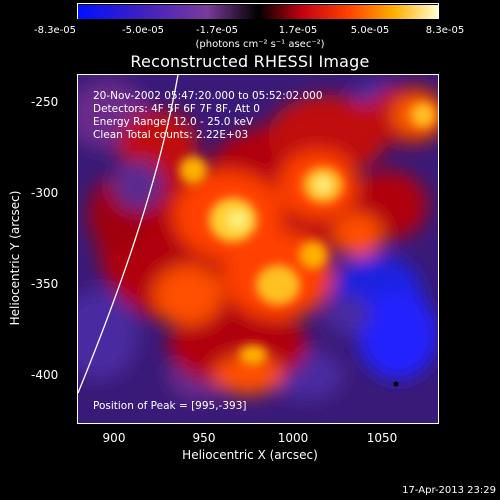  Describe the element at coordinates (45, 375) in the screenshot. I see `y-tick-label: -400` at that location.